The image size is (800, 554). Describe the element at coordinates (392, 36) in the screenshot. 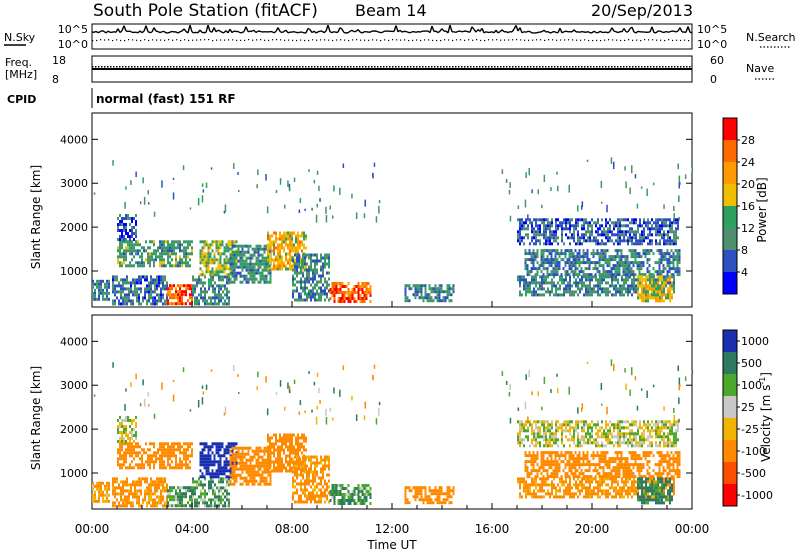

I see `sky-panel-frame` at that location.